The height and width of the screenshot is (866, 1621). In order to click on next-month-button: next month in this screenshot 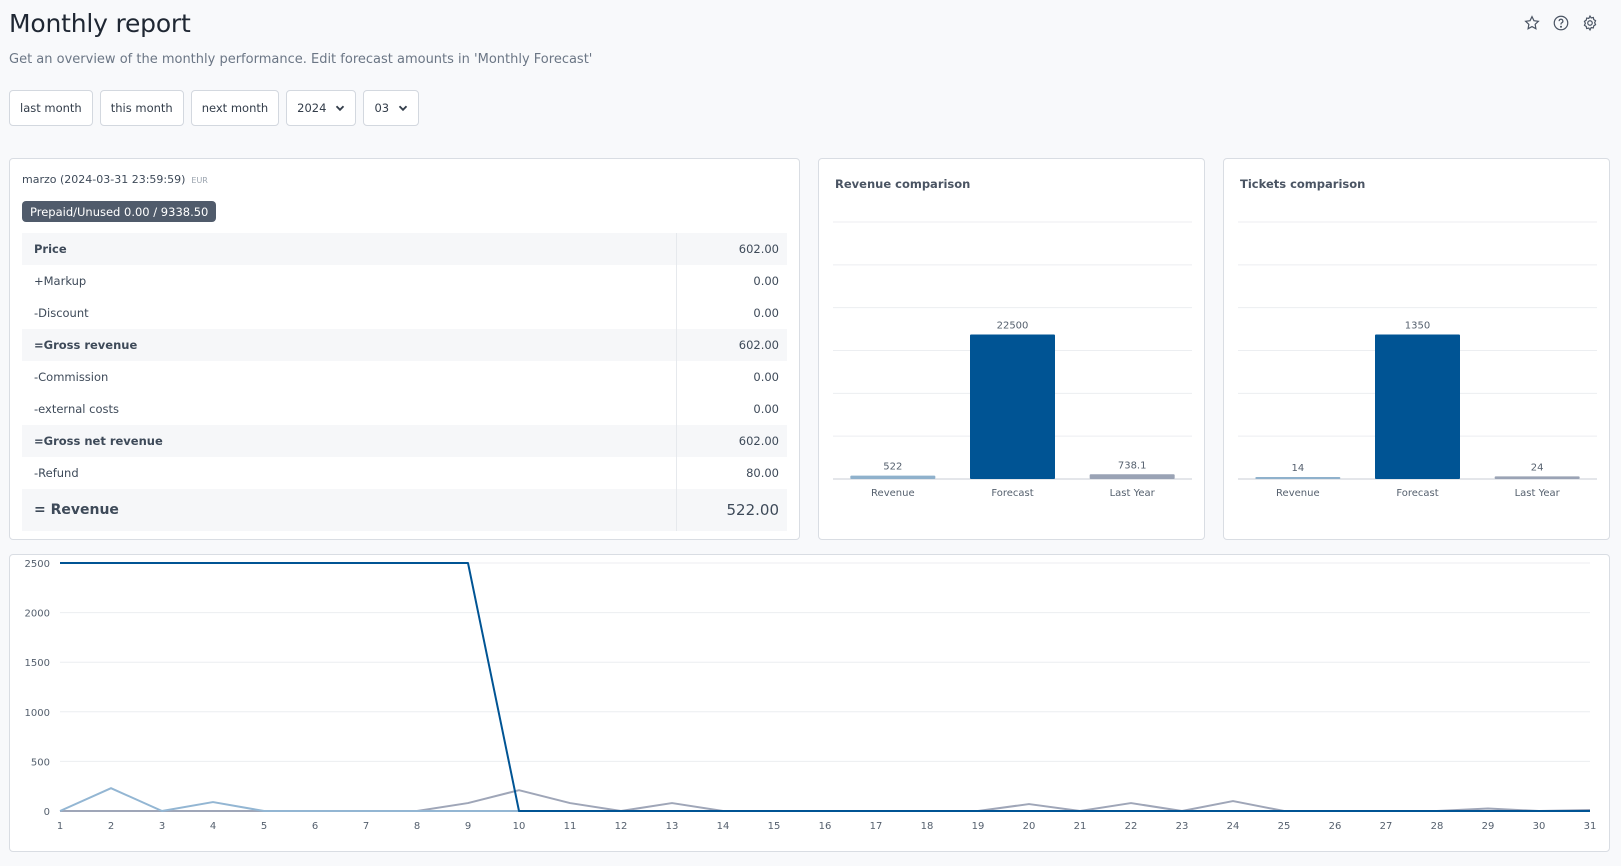, I will do `click(235, 108)`.